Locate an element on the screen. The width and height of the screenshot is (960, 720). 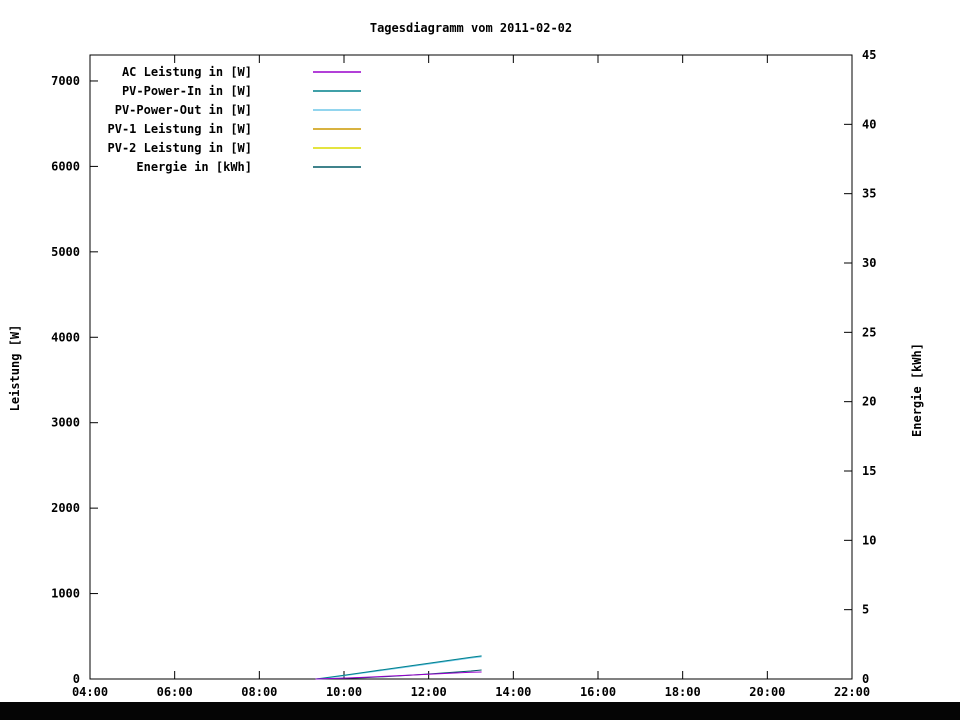
y-left-tick-label: 7000 is located at coordinates (65, 81).